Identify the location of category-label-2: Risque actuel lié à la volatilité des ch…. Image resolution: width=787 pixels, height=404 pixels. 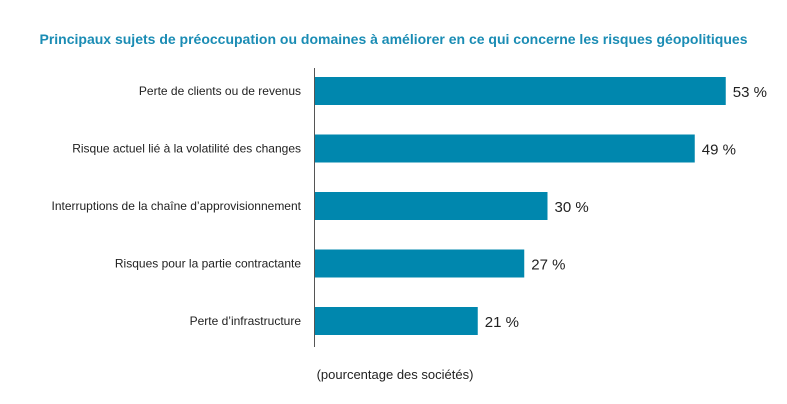
(186, 149).